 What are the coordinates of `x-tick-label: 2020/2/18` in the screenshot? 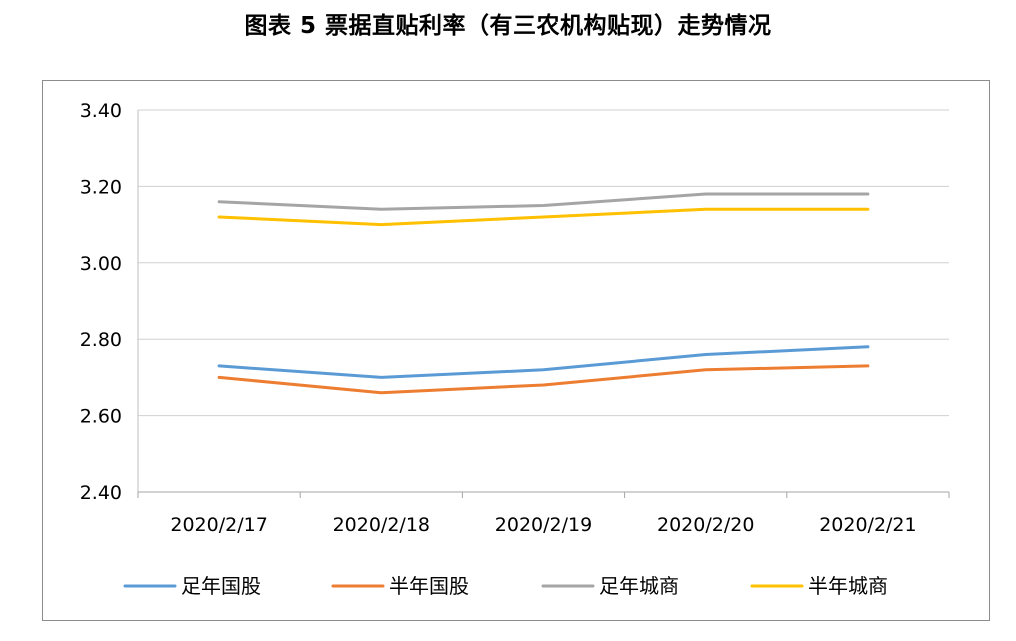 It's located at (381, 525).